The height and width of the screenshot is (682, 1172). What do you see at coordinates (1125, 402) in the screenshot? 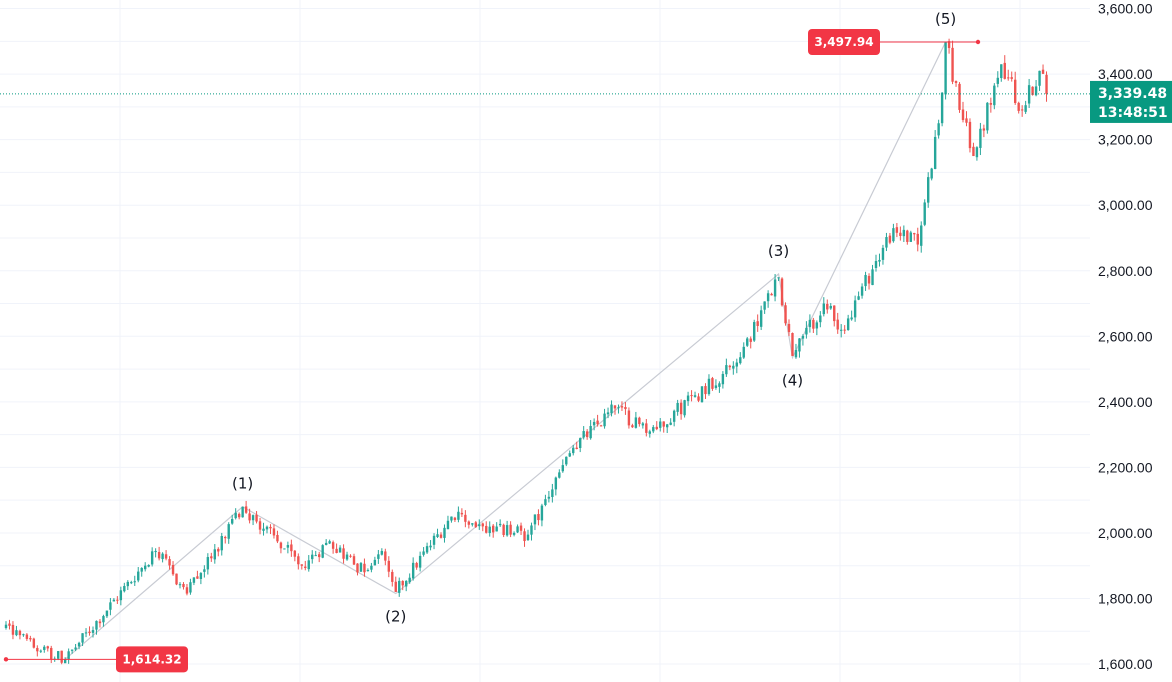
I see `y-axis-tick-label: 2,400.00` at bounding box center [1125, 402].